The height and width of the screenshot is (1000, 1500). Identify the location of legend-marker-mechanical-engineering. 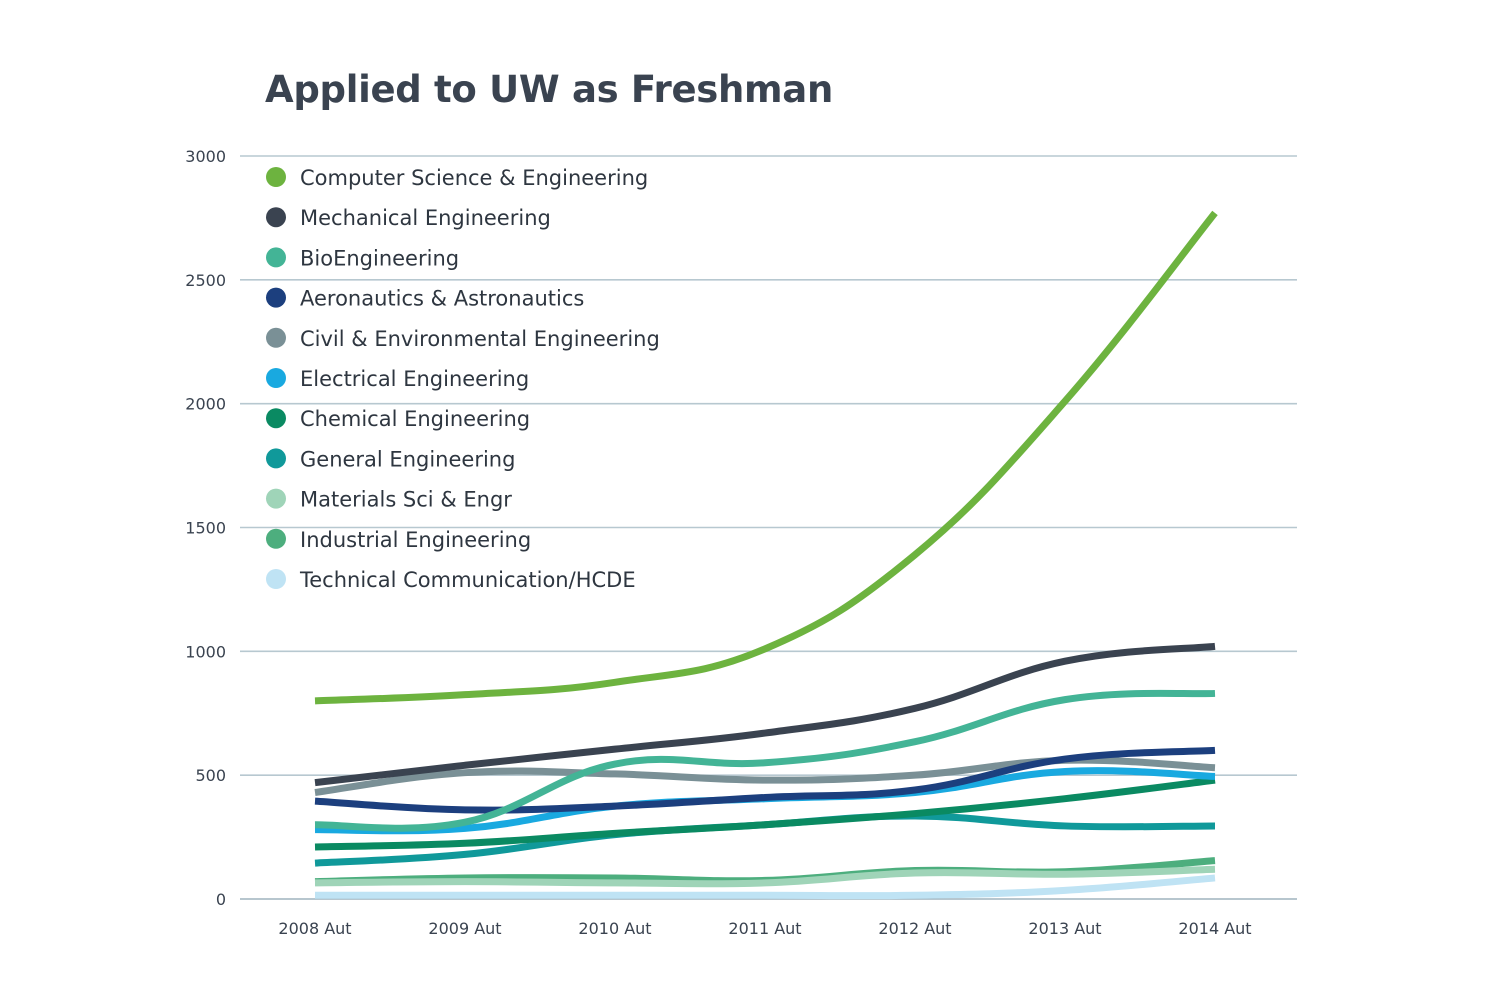
(276, 217).